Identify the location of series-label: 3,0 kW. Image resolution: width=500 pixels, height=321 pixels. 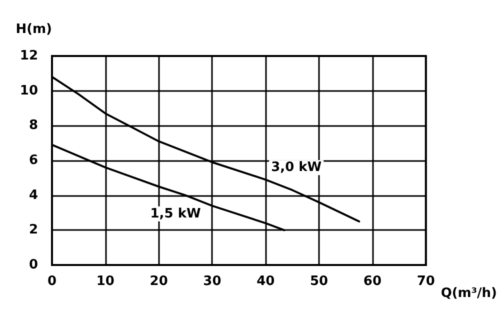
(296, 168).